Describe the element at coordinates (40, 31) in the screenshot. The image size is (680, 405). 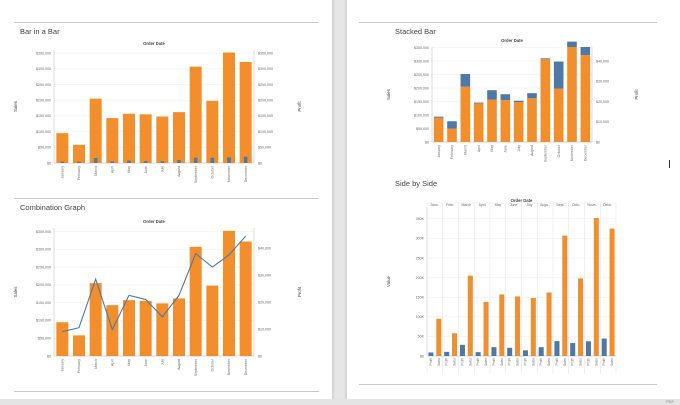
I see `chart-title-bar-in-a-bar: Bar in a Bar` at that location.